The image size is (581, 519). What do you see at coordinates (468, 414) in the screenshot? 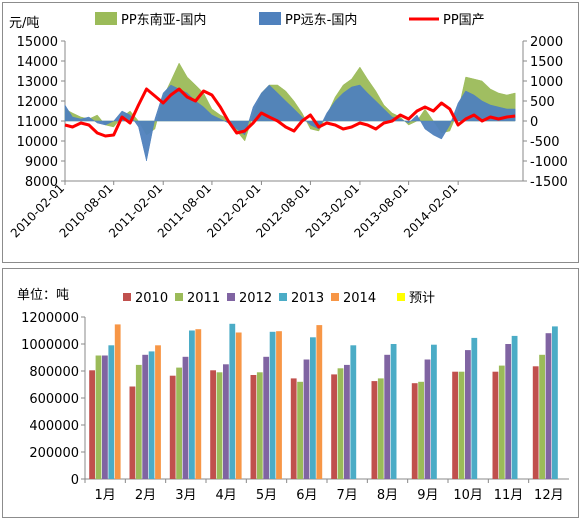
I see `bar-2012-10月` at bounding box center [468, 414].